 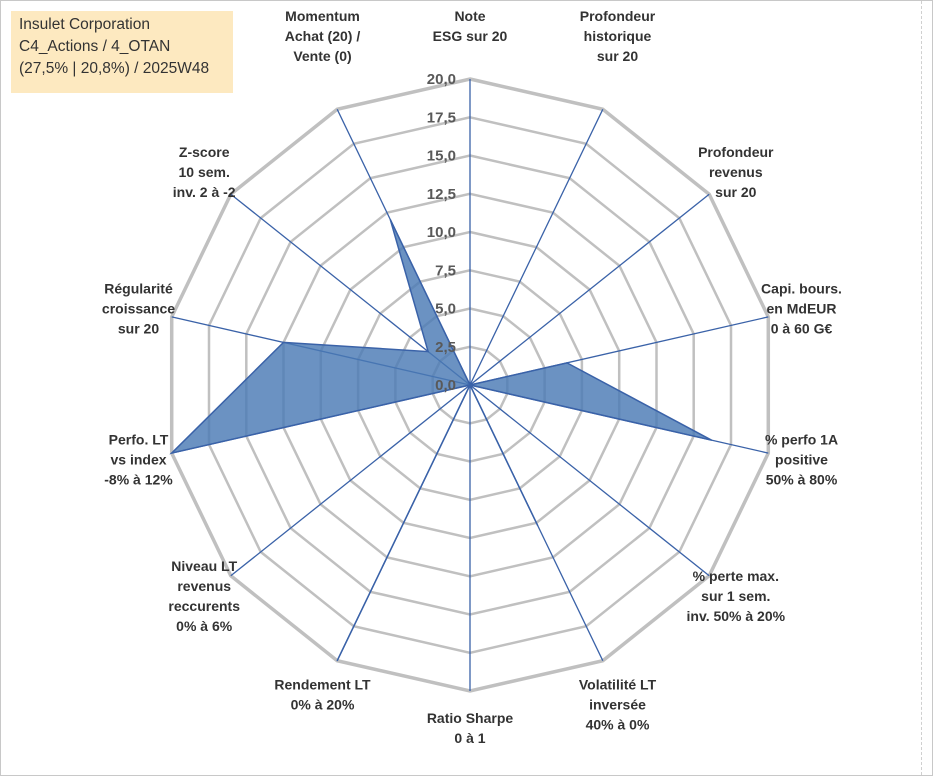 What do you see at coordinates (618, 704) in the screenshot?
I see `axis-label: Volatilité LT inversée 40% à 0%` at bounding box center [618, 704].